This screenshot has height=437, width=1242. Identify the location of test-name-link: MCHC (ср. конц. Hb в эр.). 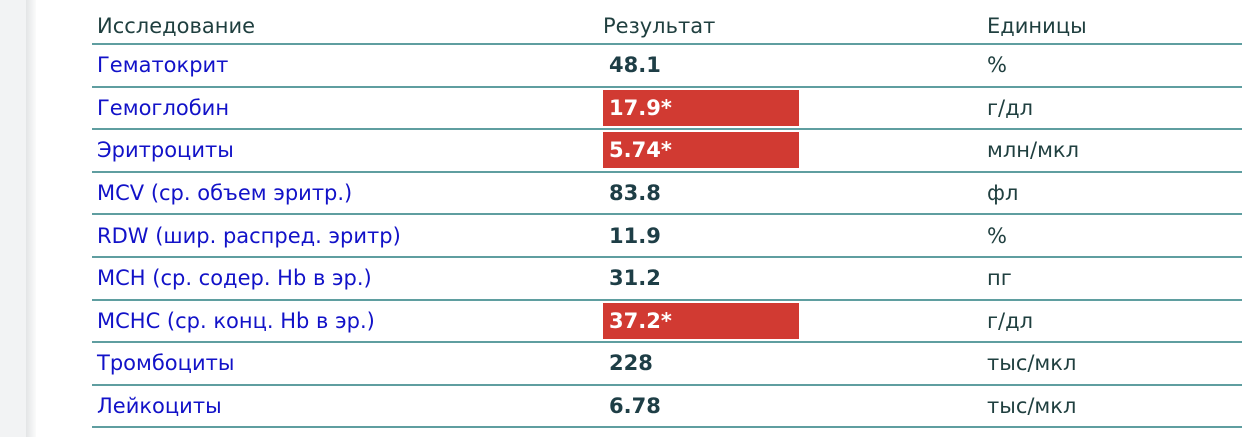
(236, 320).